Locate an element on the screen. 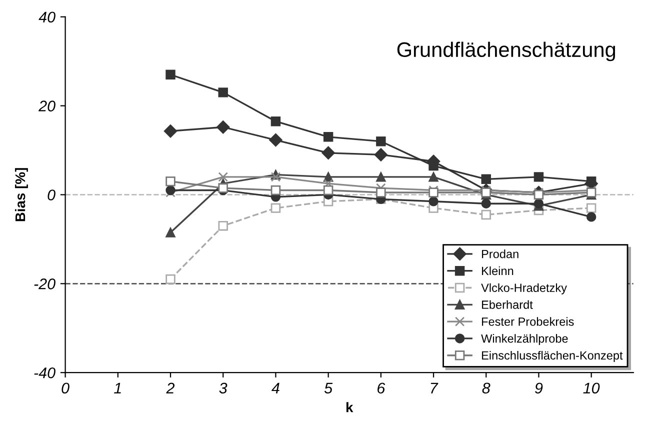  x-tick-label: 6 is located at coordinates (382, 388).